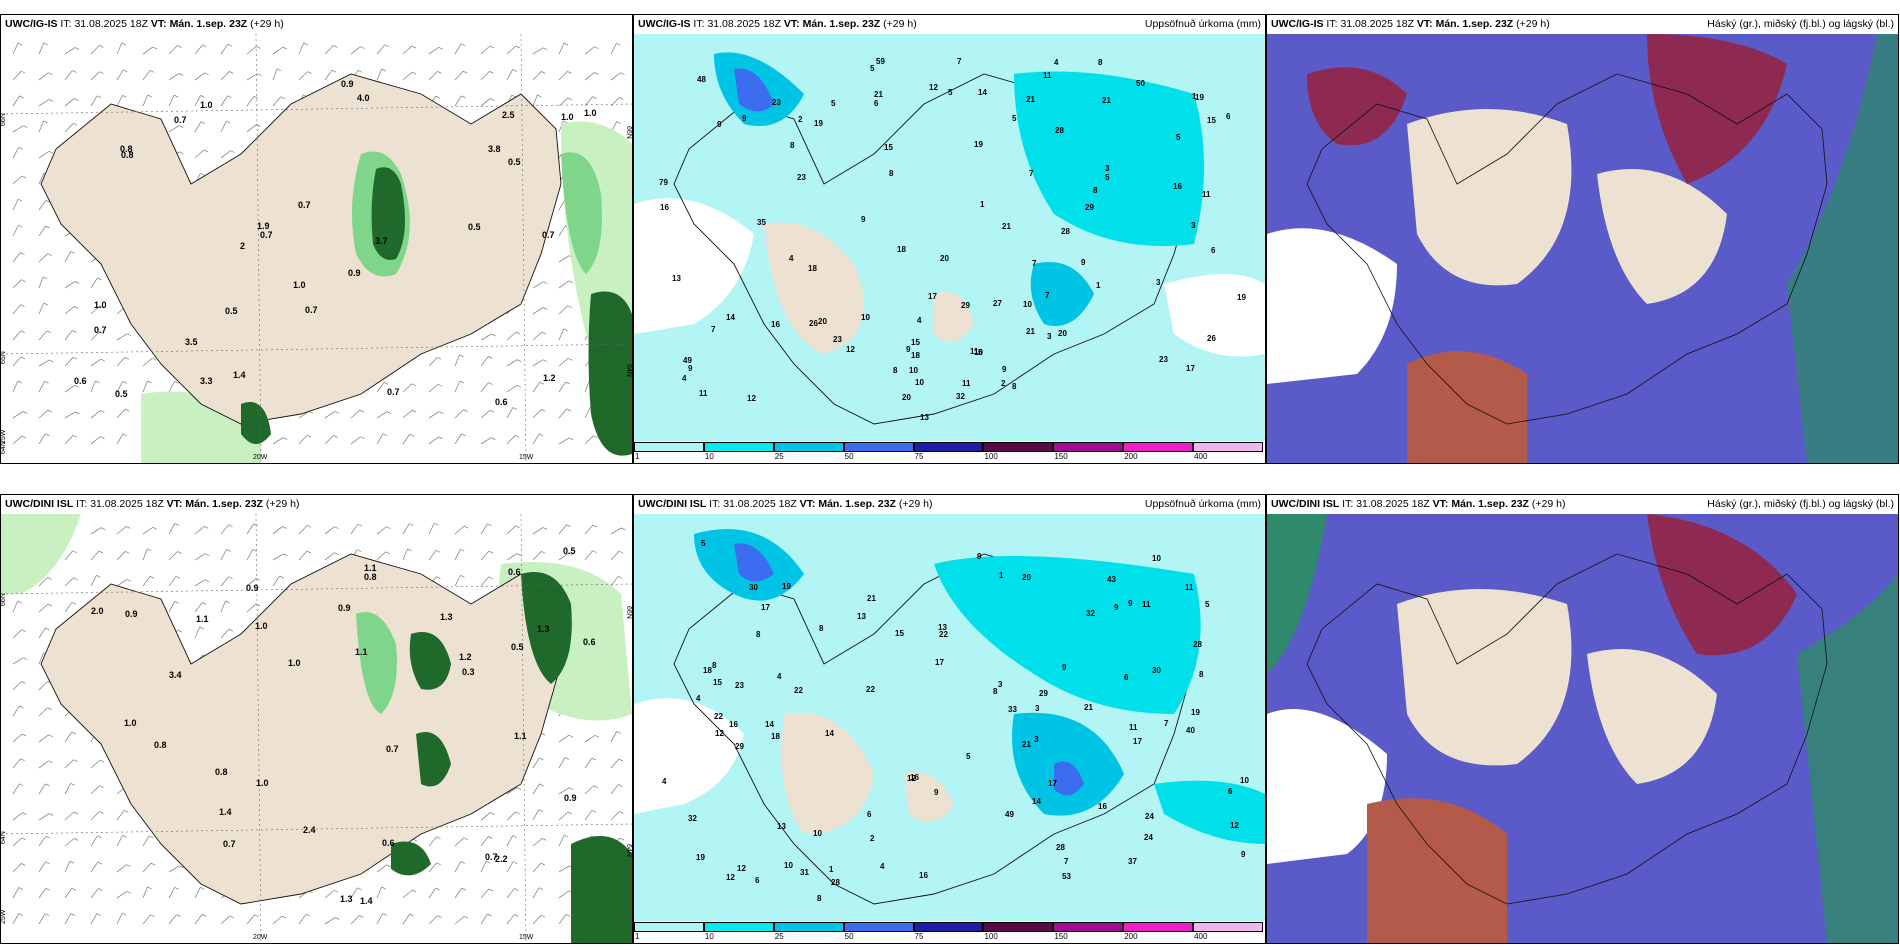 The width and height of the screenshot is (1900, 950). I want to click on iceland-land, so click(301, 249).